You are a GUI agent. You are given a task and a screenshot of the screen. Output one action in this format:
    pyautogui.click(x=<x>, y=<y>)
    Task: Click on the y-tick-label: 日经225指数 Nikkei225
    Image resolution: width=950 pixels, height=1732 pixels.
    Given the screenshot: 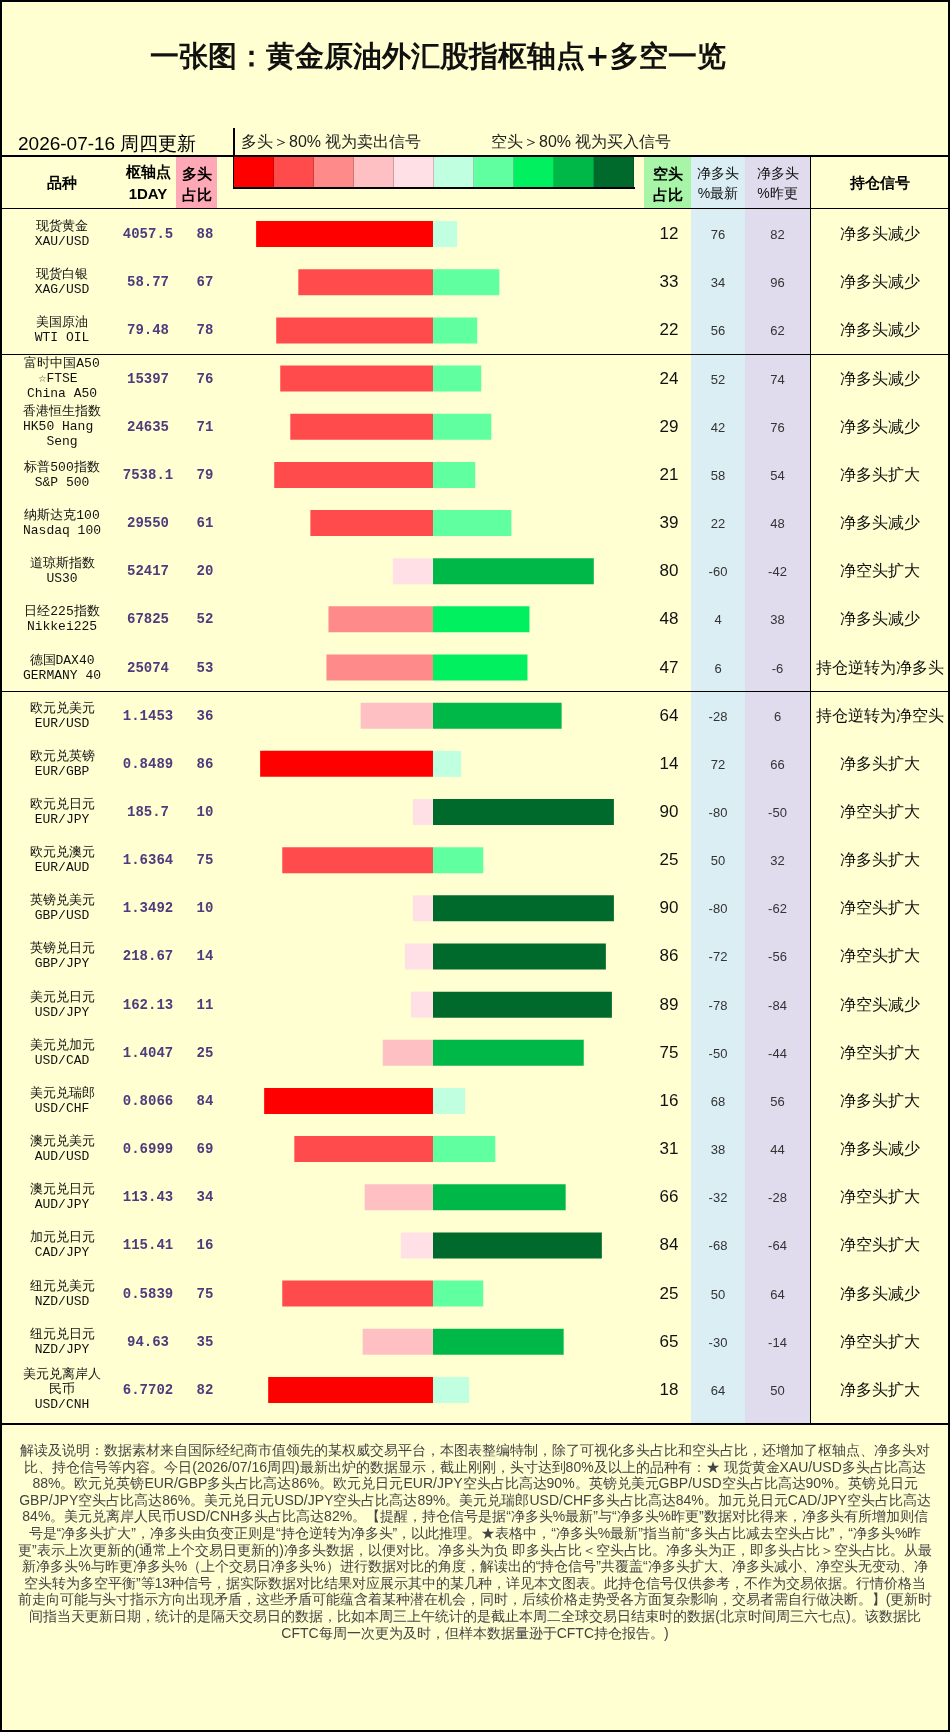 What is the action you would take?
    pyautogui.click(x=62, y=619)
    